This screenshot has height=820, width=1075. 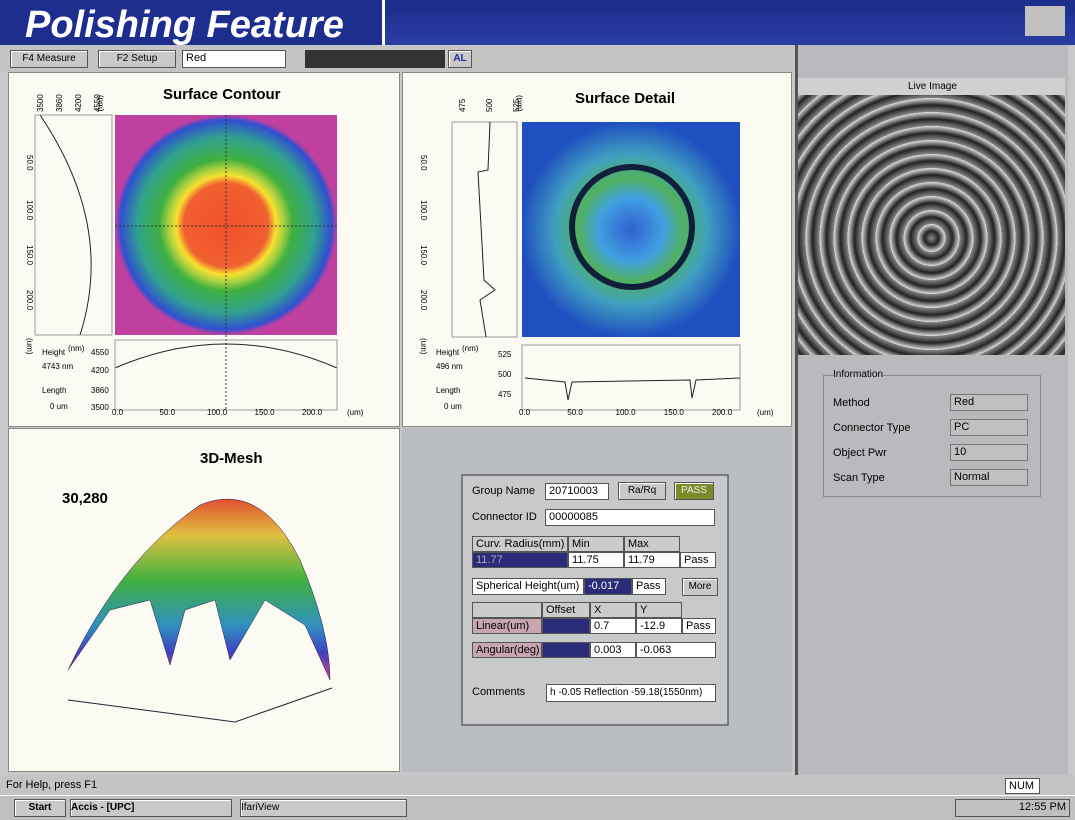 What do you see at coordinates (608, 650) in the screenshot?
I see `value: 0.003` at bounding box center [608, 650].